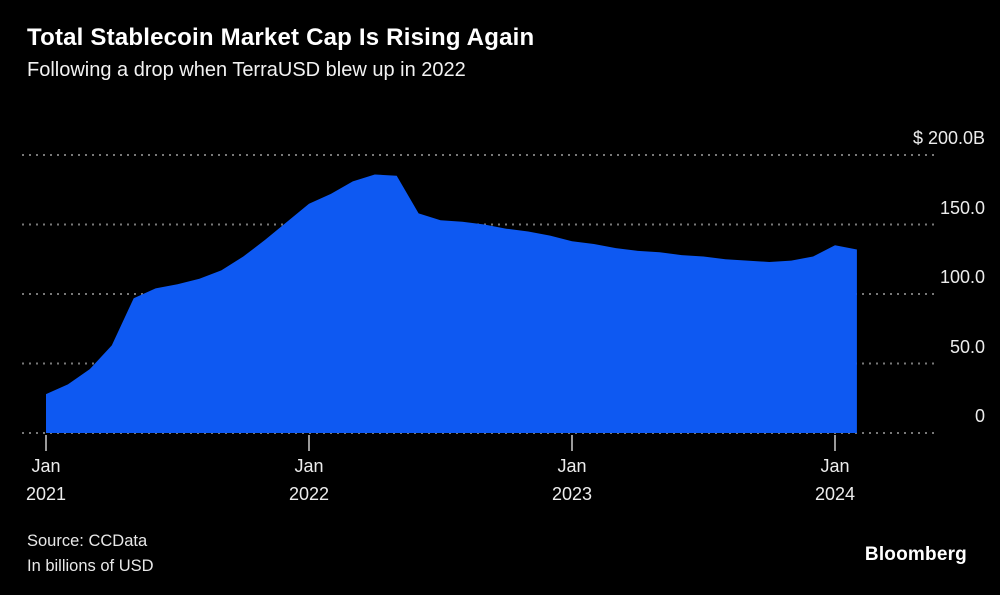  I want to click on y-axis-label: 100.0, so click(962, 277).